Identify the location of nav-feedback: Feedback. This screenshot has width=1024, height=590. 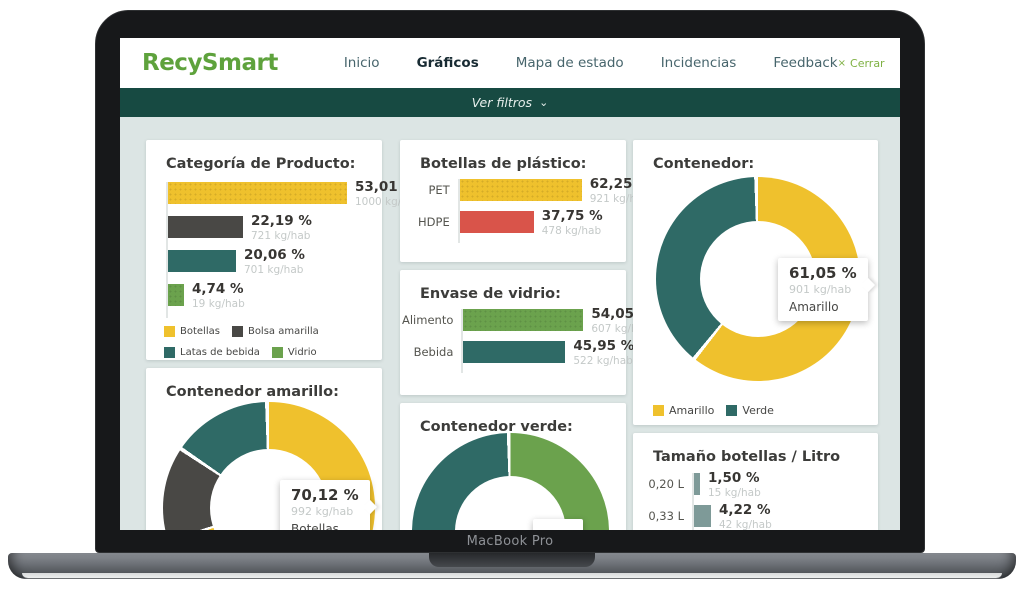
(805, 63).